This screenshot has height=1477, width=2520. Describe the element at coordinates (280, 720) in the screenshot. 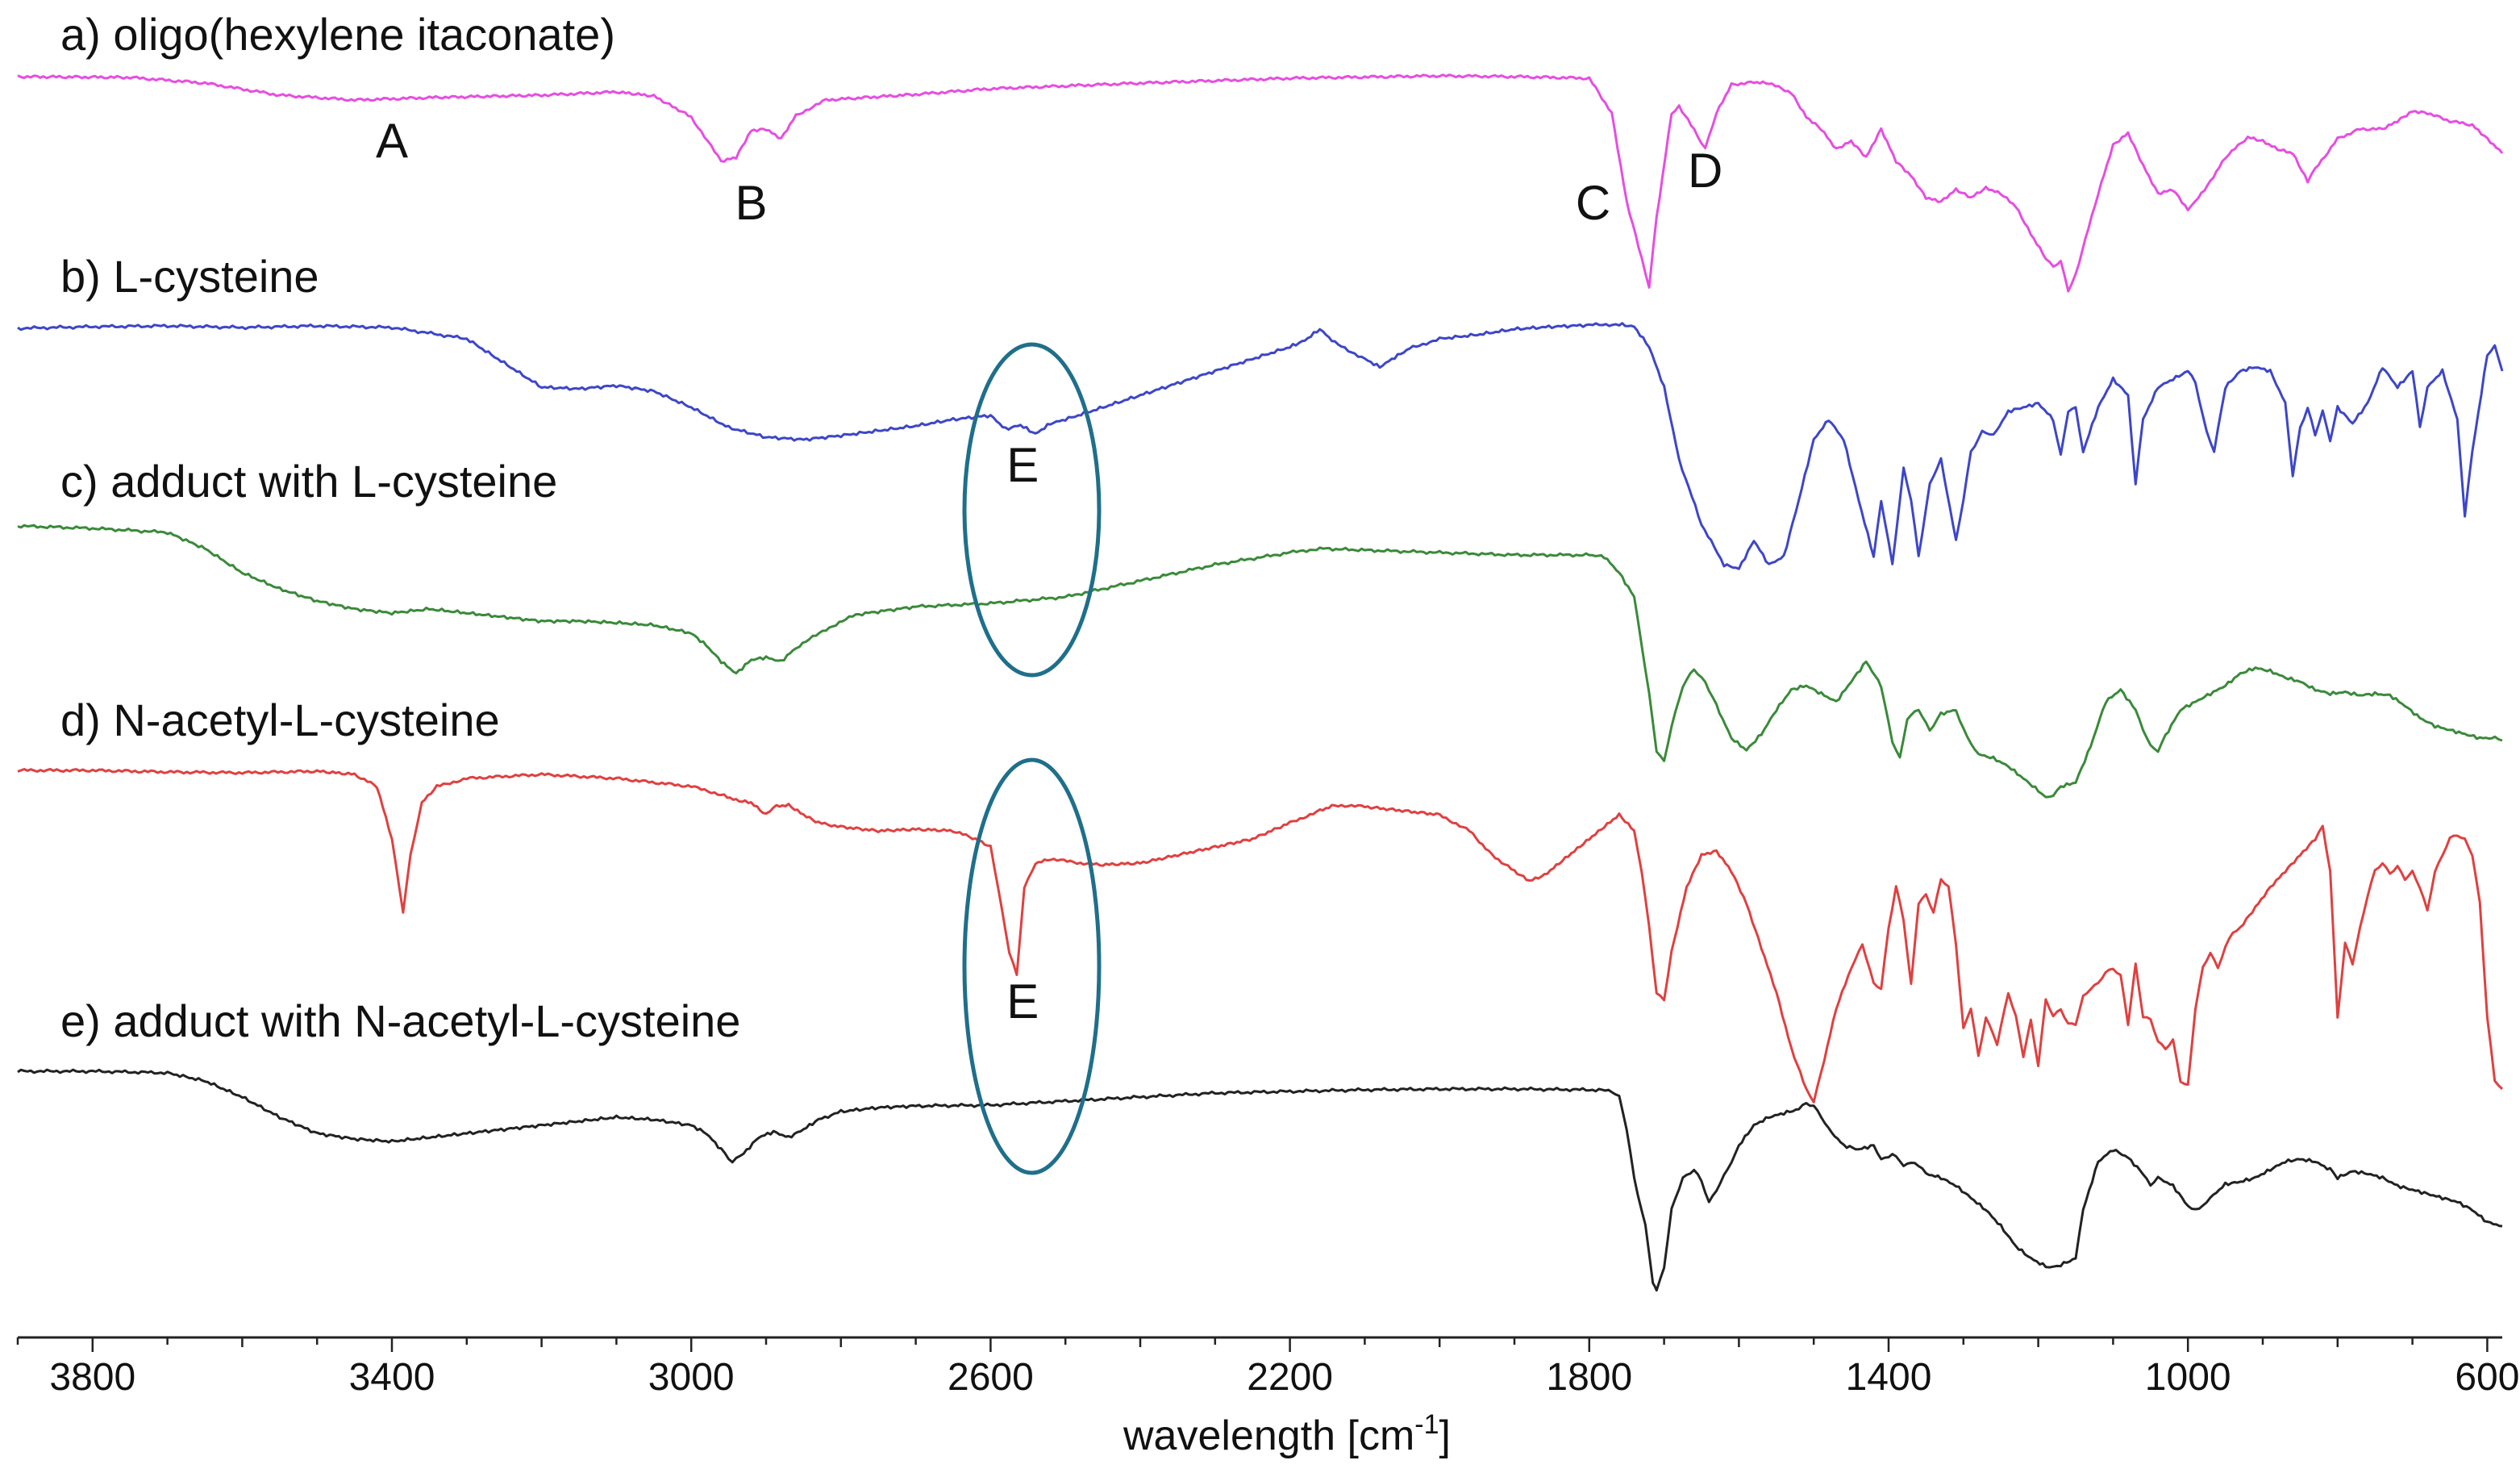

I see `series-label-d: d) N-acetyl-L-cysteine` at that location.